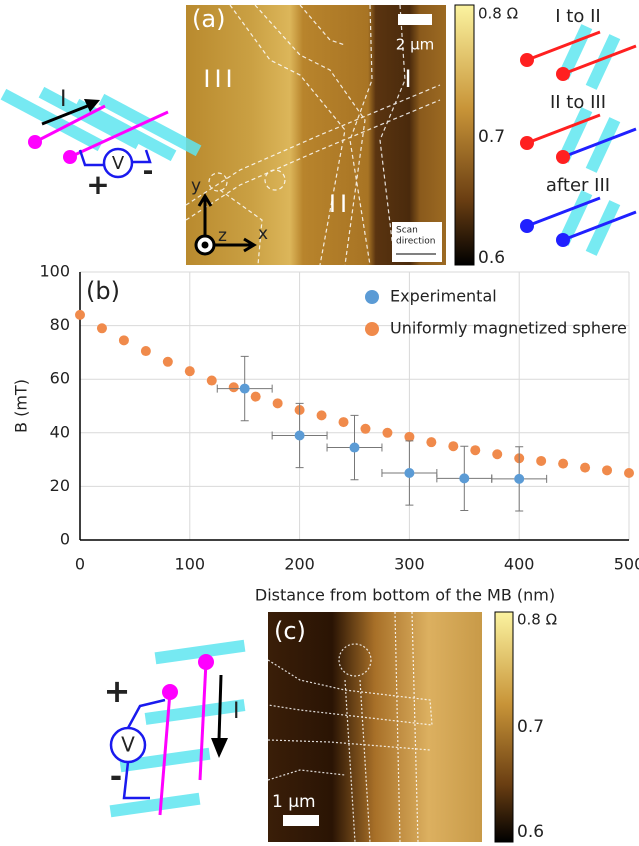 This screenshot has height=846, width=639. What do you see at coordinates (80, 564) in the screenshot?
I see `x-tick-label: 0` at bounding box center [80, 564].